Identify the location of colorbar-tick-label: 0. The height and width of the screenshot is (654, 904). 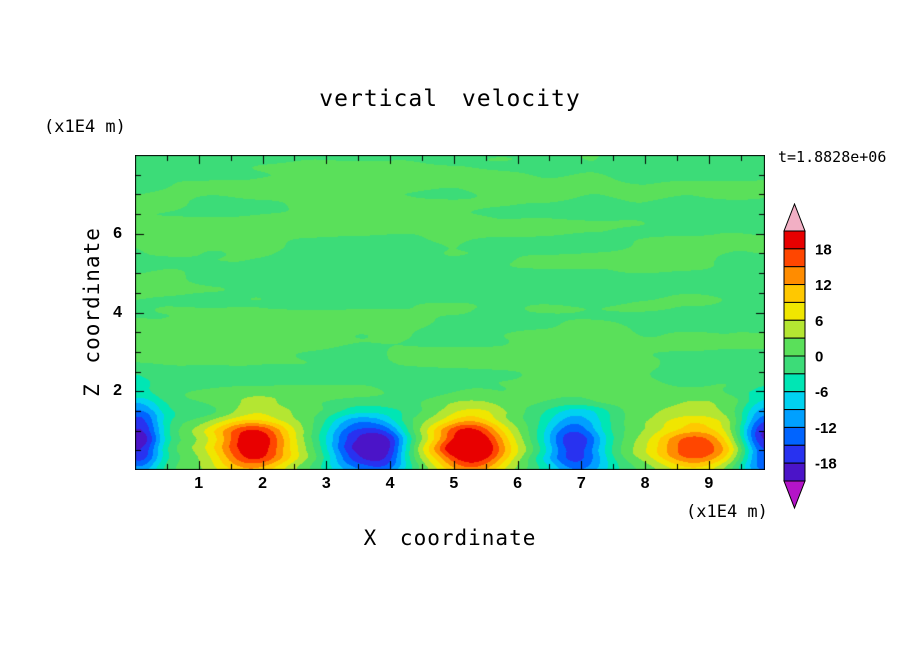
(819, 357).